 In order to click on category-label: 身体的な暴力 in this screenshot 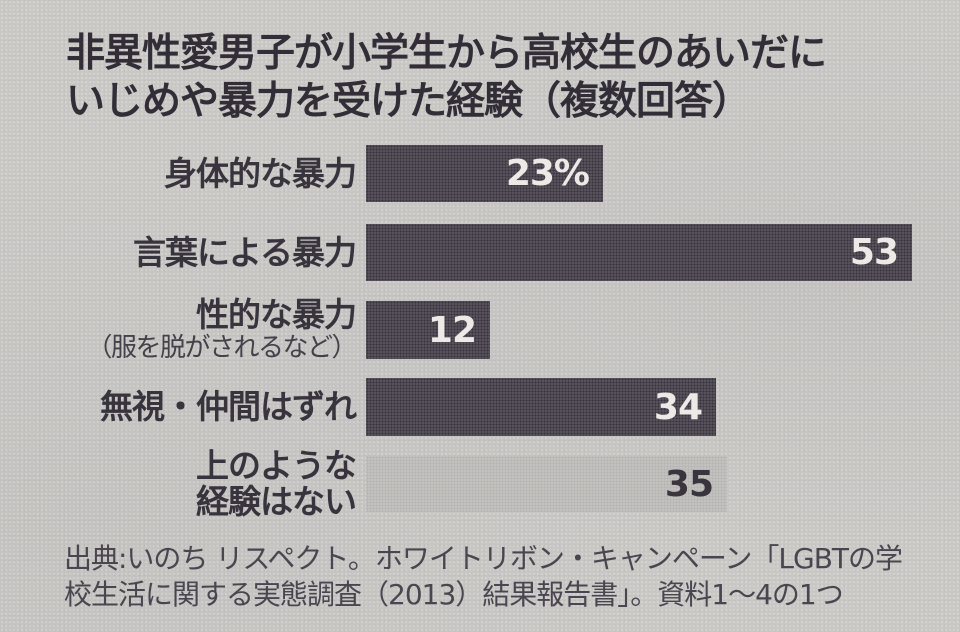, I will do `click(183, 173)`.